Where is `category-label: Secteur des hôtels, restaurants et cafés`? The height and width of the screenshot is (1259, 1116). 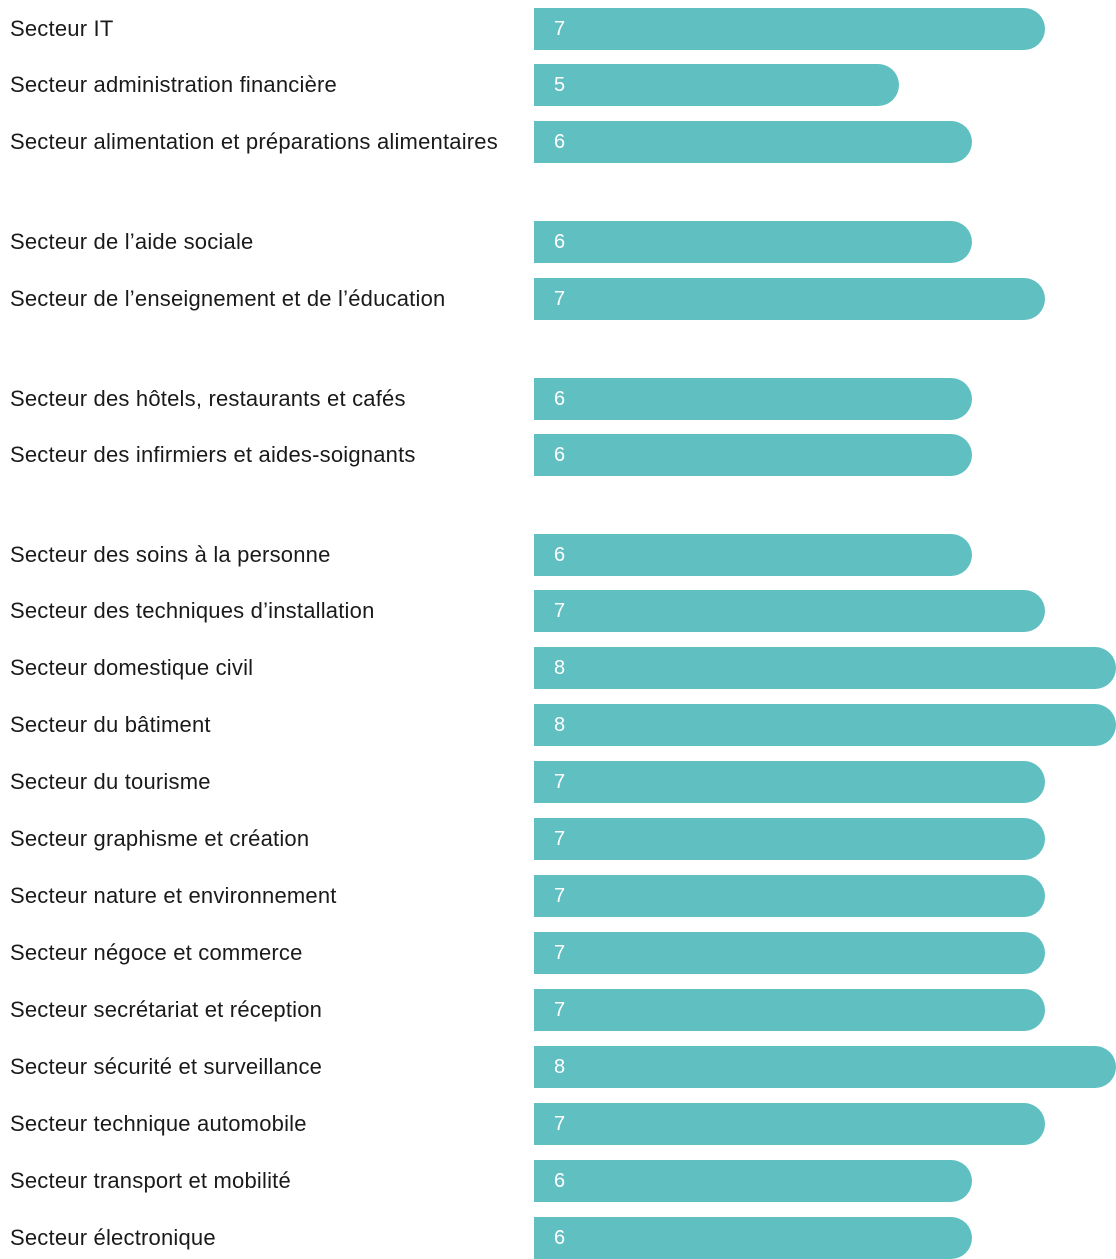 category-label: Secteur des hôtels, restaurants et cafés is located at coordinates (208, 398).